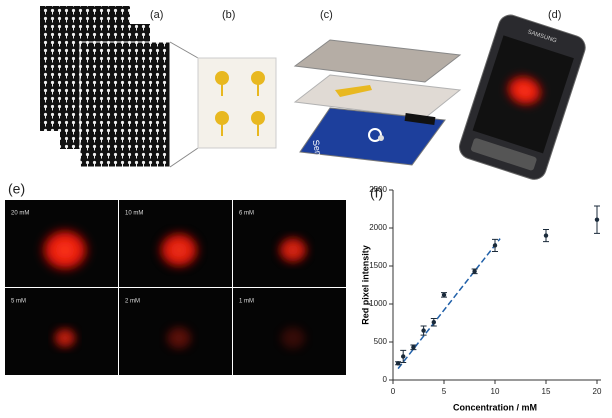 The image size is (612, 418). What do you see at coordinates (246, 214) in the screenshot?
I see `image-label: 6 mM` at bounding box center [246, 214].